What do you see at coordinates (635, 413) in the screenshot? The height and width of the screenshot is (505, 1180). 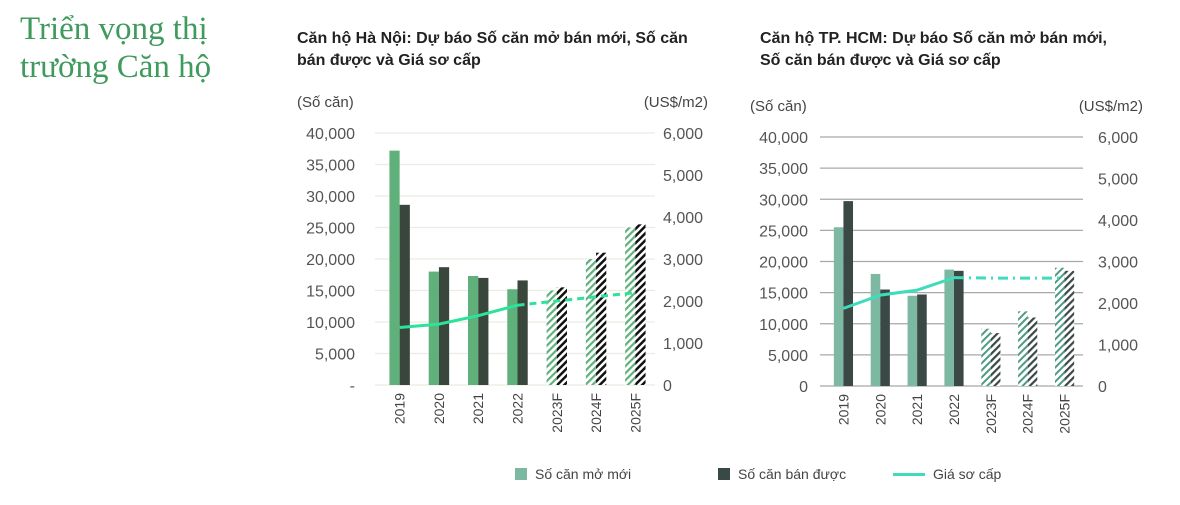 I see `hanoi-x-tick: 2025F` at bounding box center [635, 413].